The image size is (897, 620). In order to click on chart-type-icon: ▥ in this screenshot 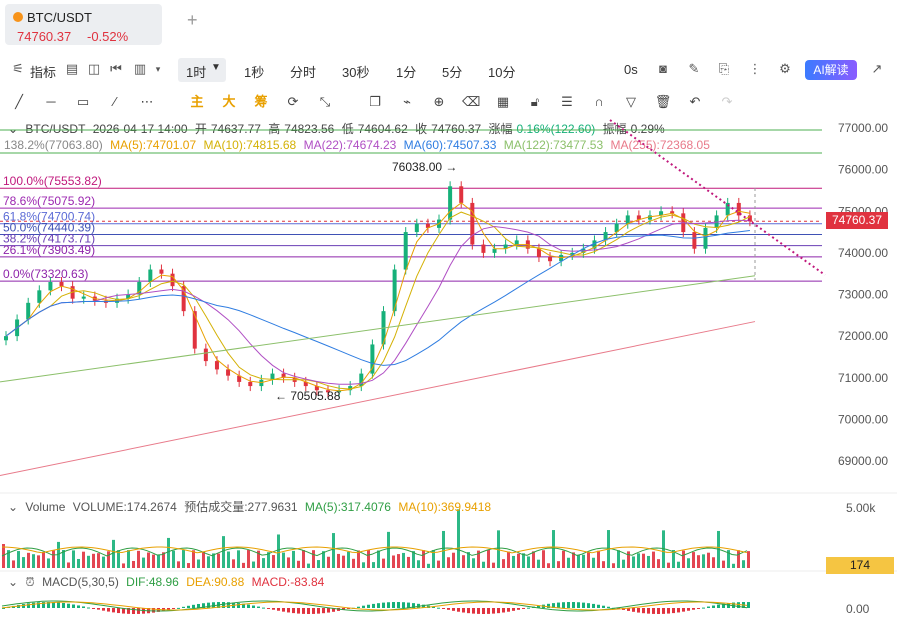, I will do `click(140, 68)`.